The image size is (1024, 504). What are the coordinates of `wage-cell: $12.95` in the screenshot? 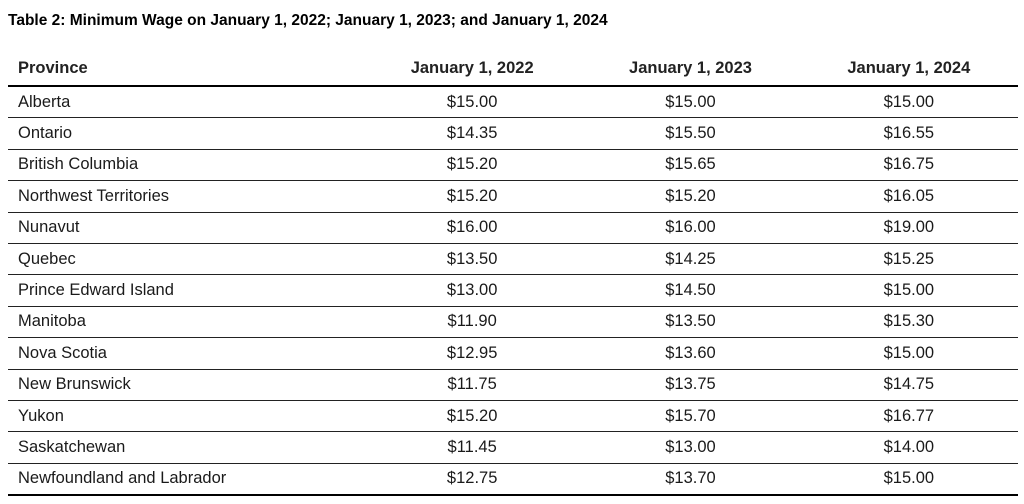 It's located at (472, 353).